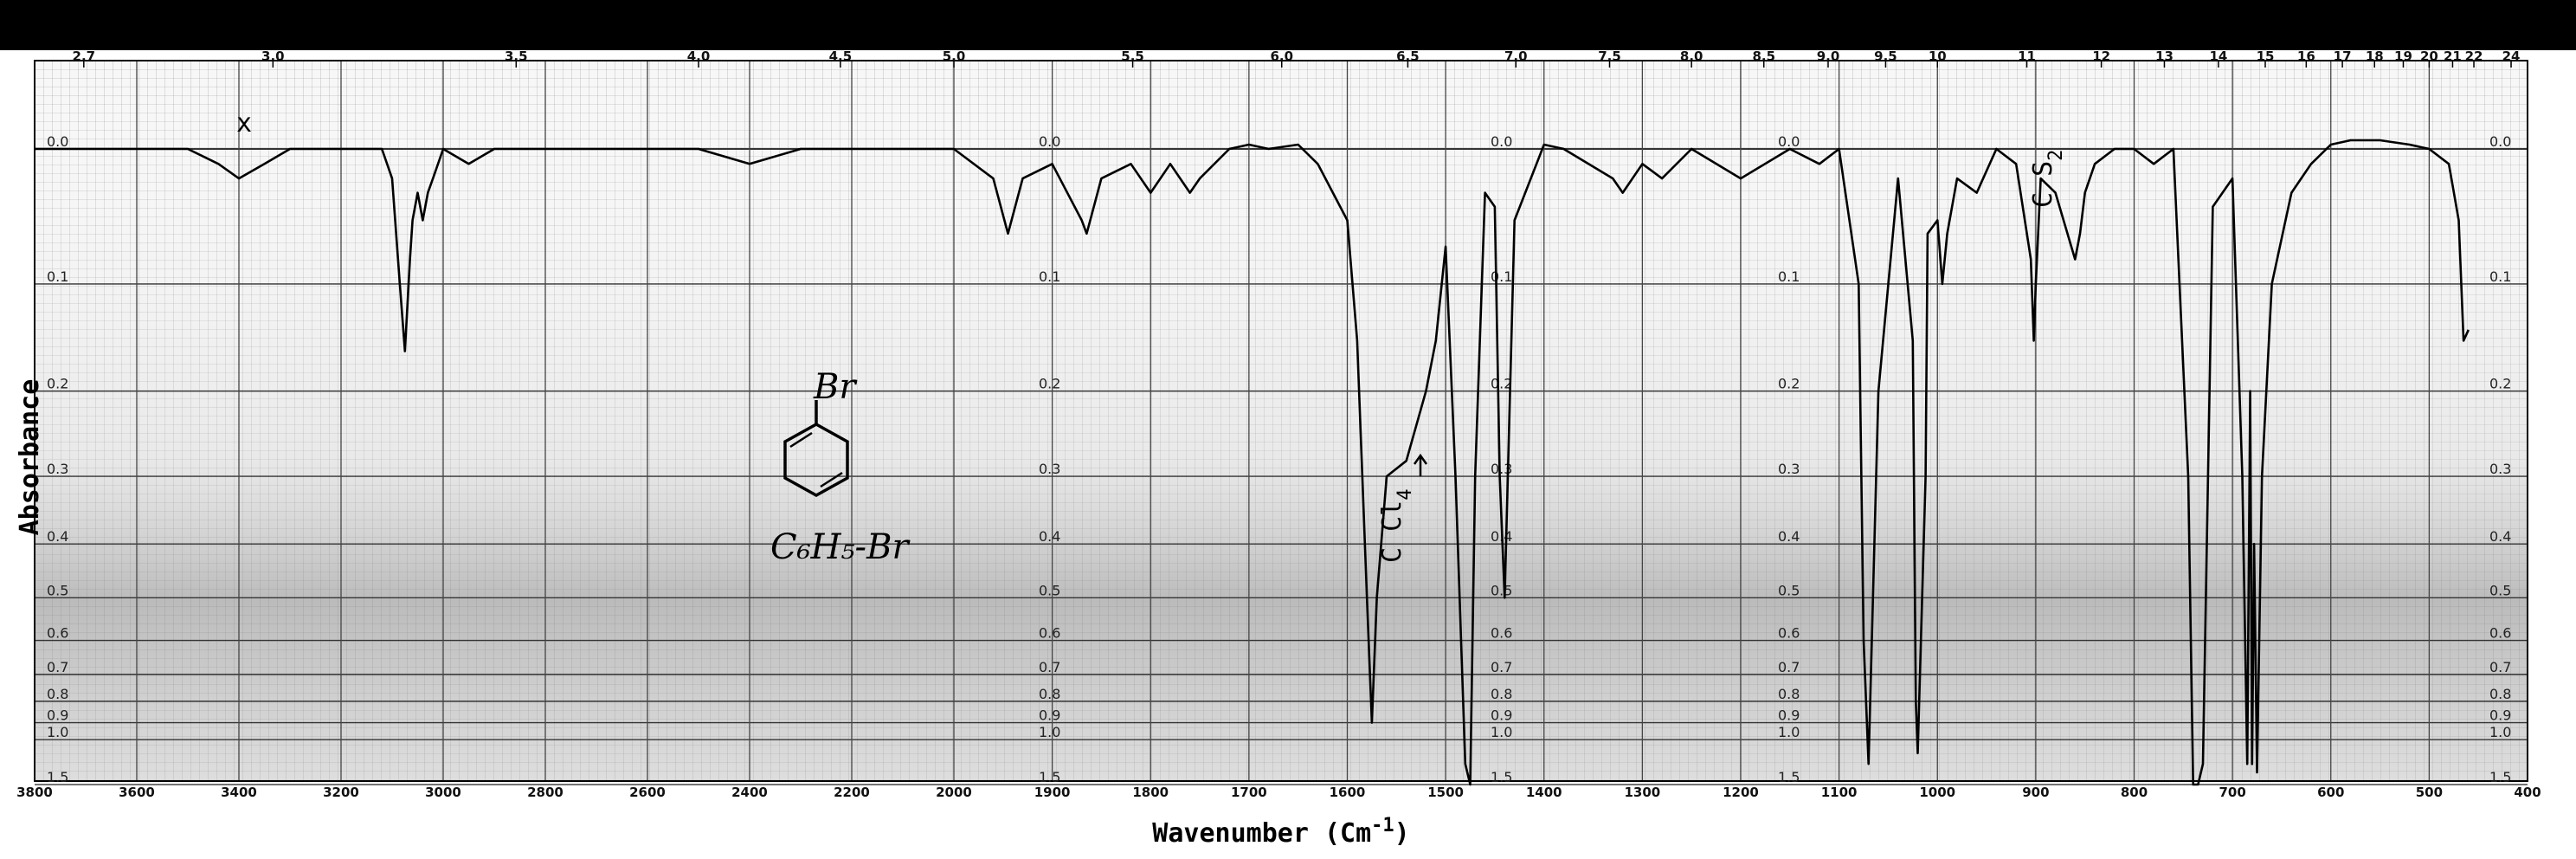 Image resolution: width=2576 pixels, height=859 pixels. Describe the element at coordinates (2453, 56) in the screenshot. I see `wavelength-tick-label: 21` at that location.